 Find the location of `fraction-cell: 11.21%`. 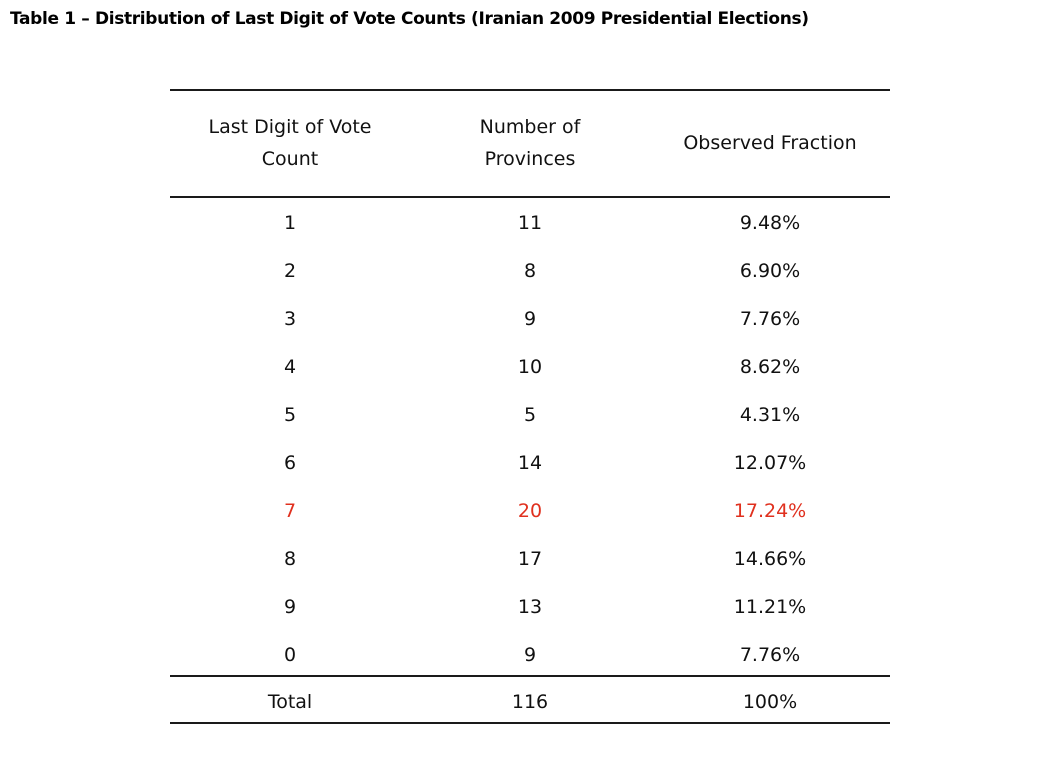

fraction-cell: 11.21% is located at coordinates (770, 607).